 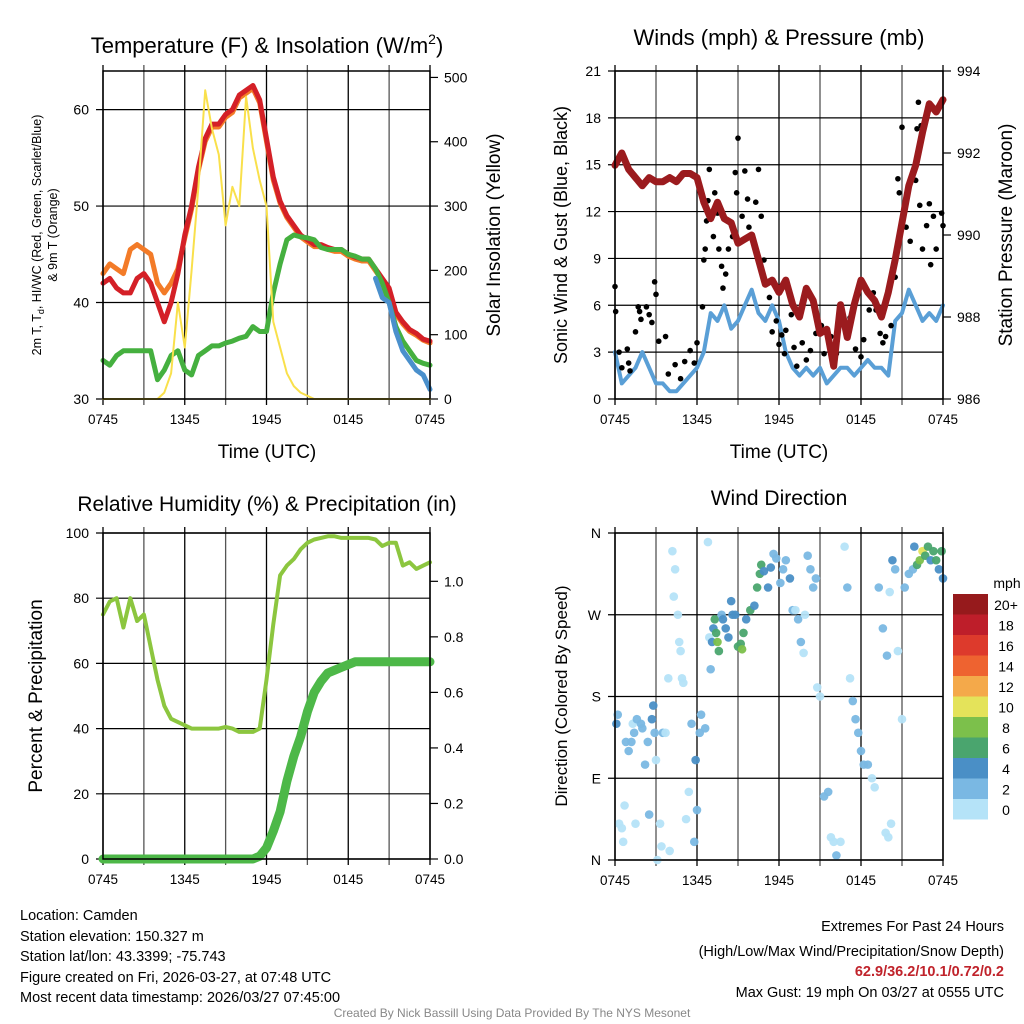 What do you see at coordinates (969, 399) in the screenshot?
I see `y-right-tick-label: 986` at bounding box center [969, 399].